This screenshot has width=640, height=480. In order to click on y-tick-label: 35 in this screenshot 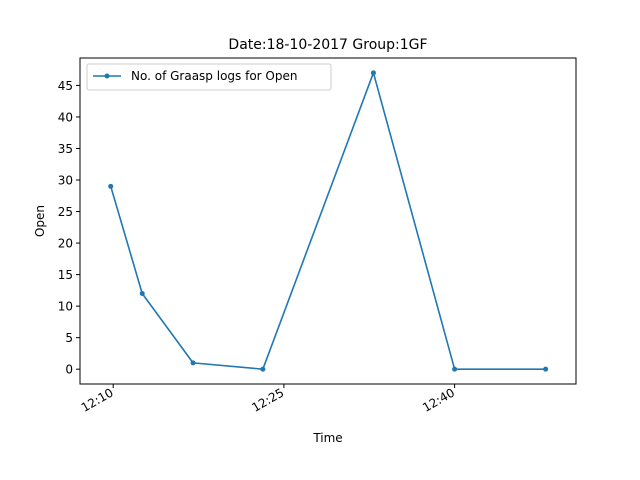, I will do `click(65, 149)`.